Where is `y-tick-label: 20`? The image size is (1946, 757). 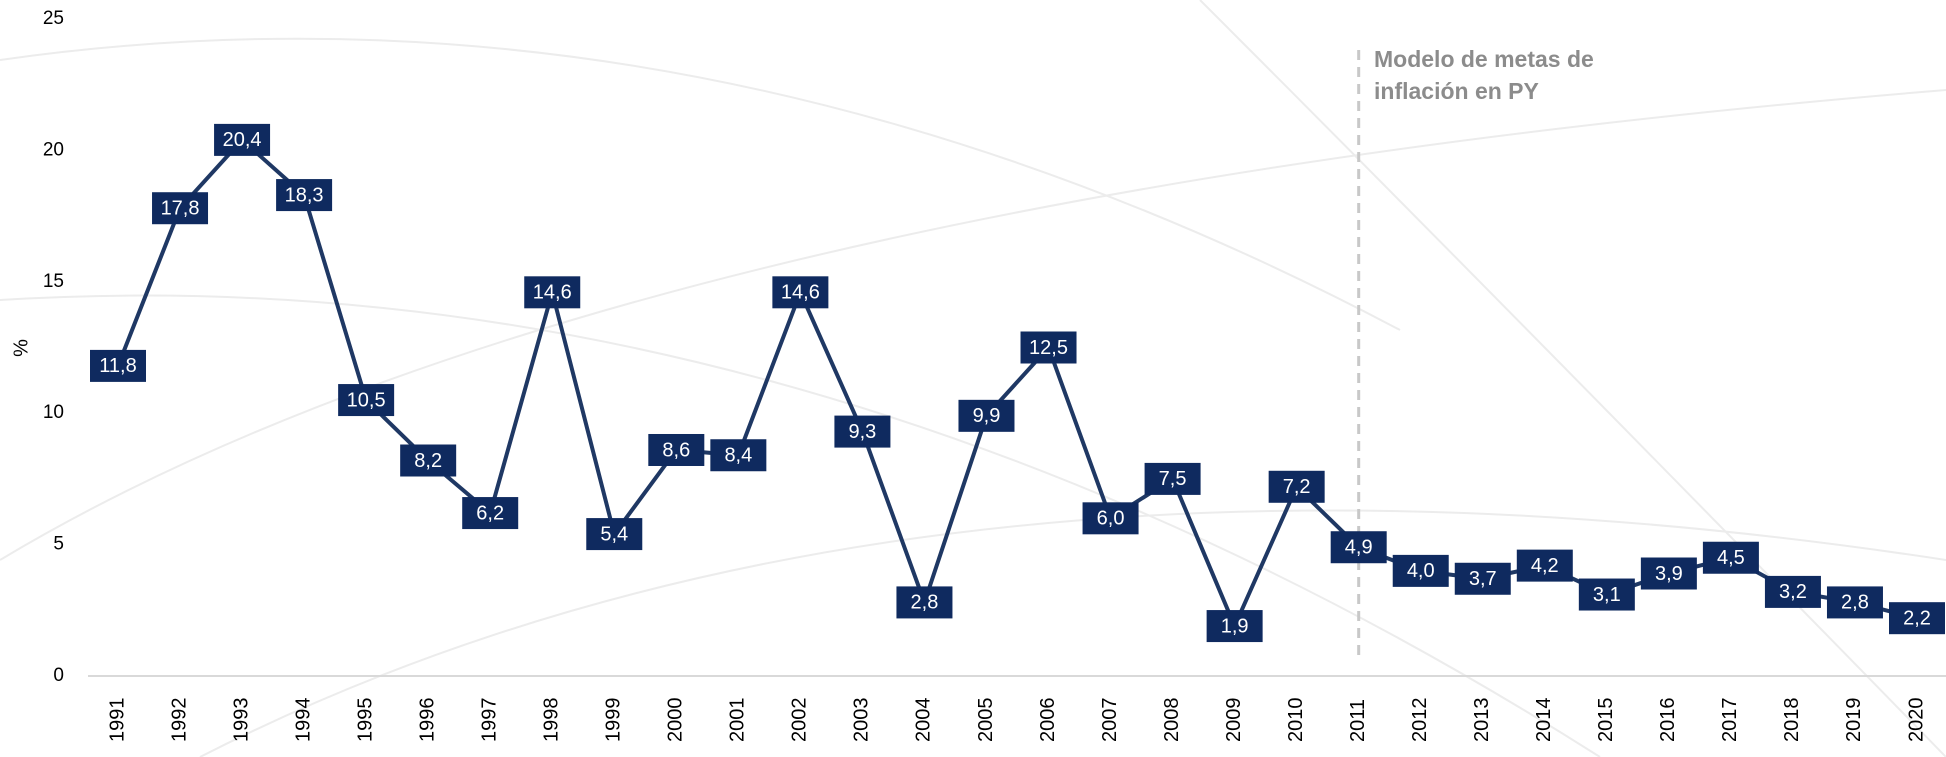 y-tick-label: 20 is located at coordinates (53, 149).